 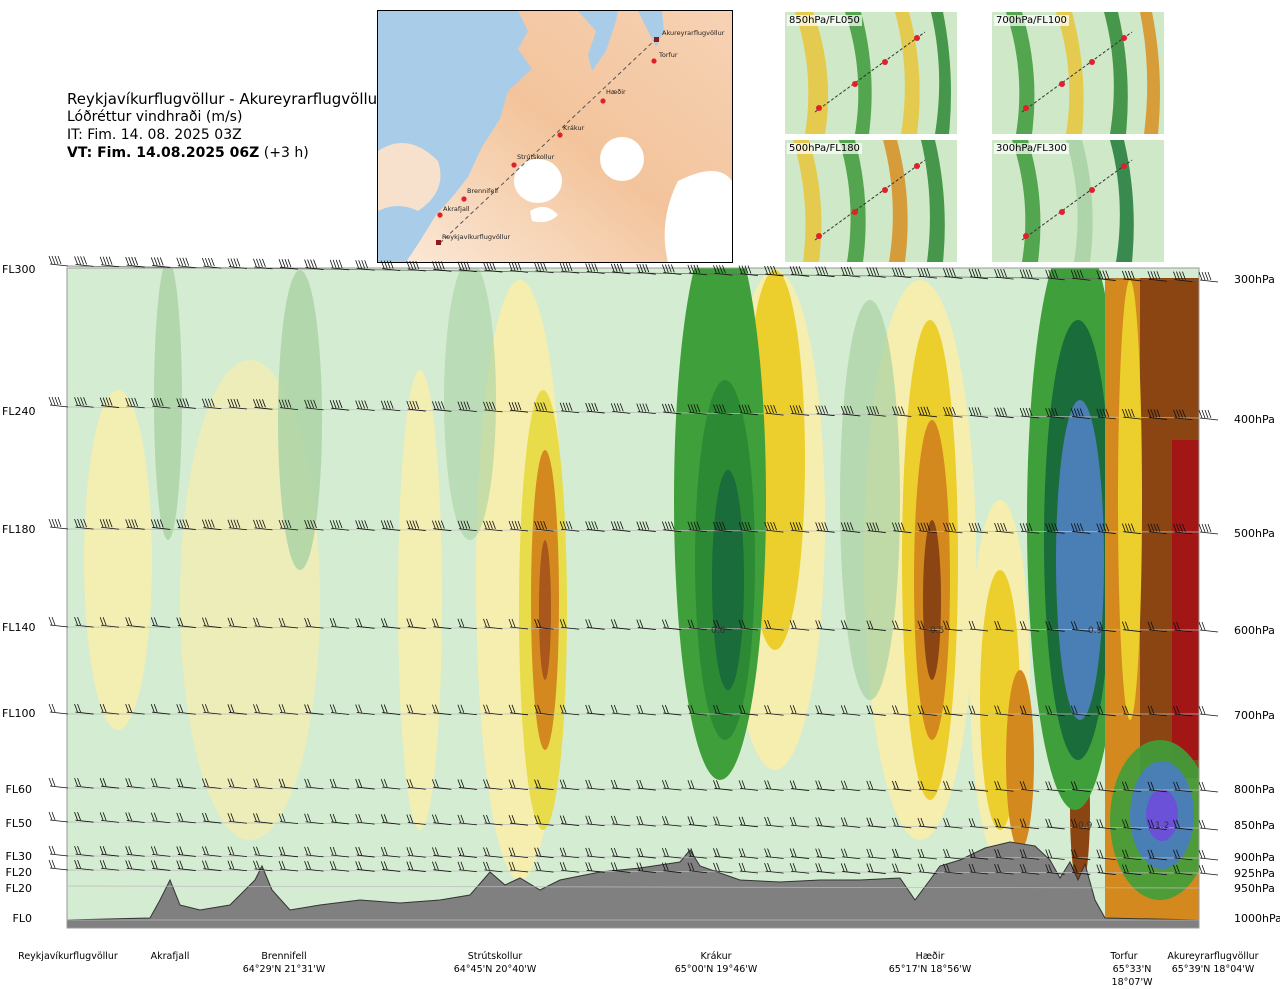 What do you see at coordinates (514, 165) in the screenshot?
I see `waypoint-marker-strutskollur` at bounding box center [514, 165].